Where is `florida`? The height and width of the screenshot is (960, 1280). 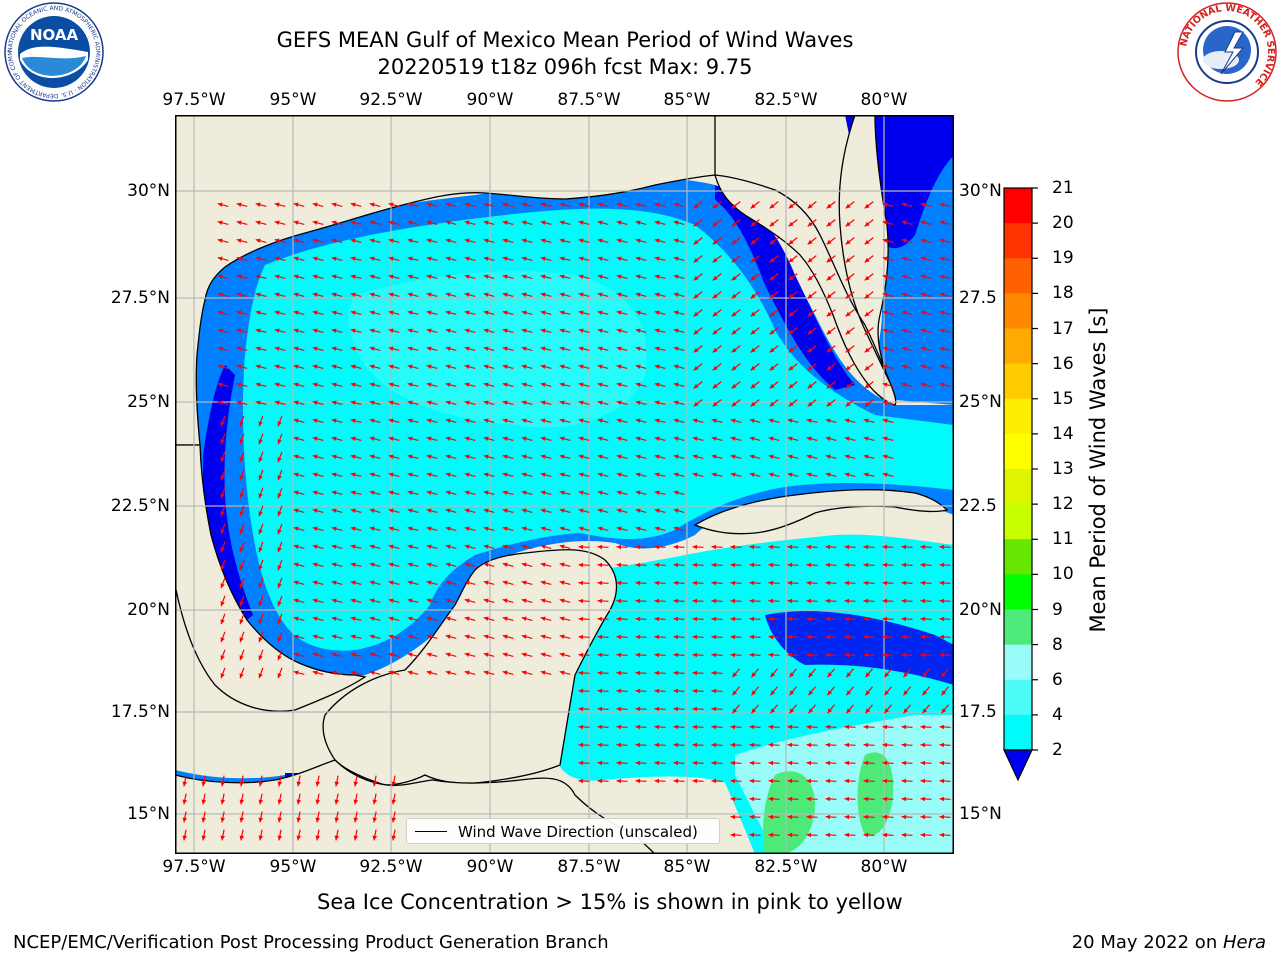 florida is located at coordinates (805, 260).